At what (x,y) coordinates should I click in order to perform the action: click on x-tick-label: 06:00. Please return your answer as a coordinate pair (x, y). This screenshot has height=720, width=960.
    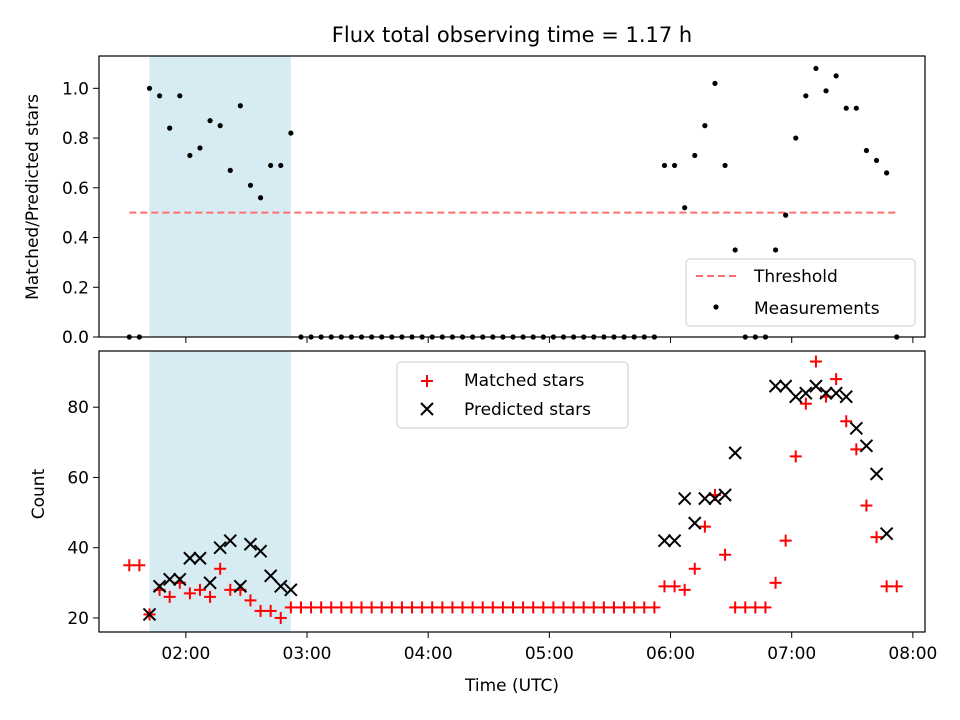
    Looking at the image, I should click on (670, 654).